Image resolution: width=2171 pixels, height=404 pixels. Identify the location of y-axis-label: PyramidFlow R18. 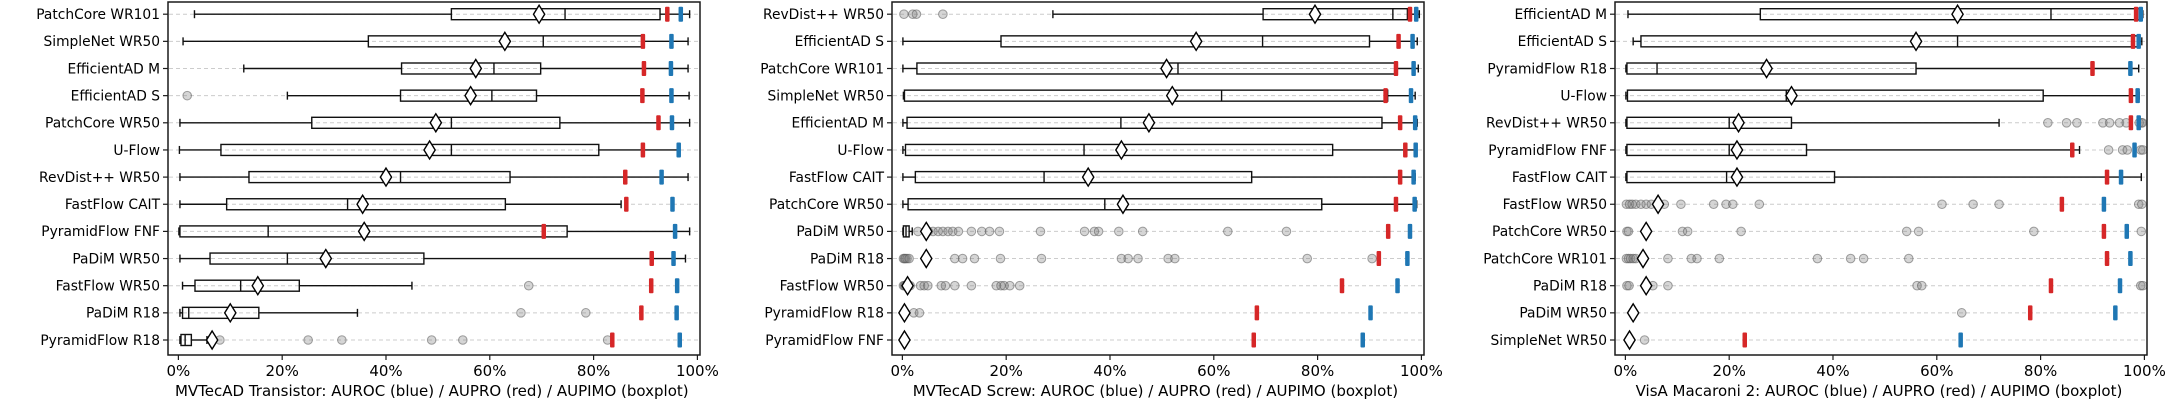
(824, 314).